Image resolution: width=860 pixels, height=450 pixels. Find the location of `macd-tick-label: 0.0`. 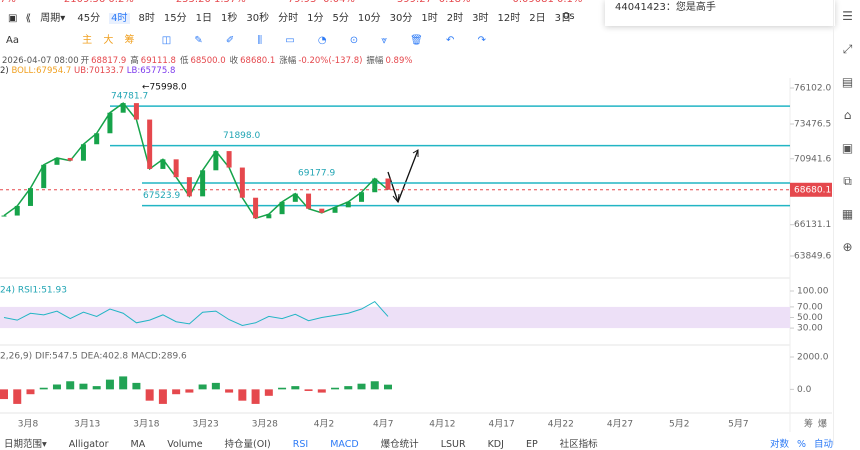

macd-tick-label: 0.0 is located at coordinates (804, 390).